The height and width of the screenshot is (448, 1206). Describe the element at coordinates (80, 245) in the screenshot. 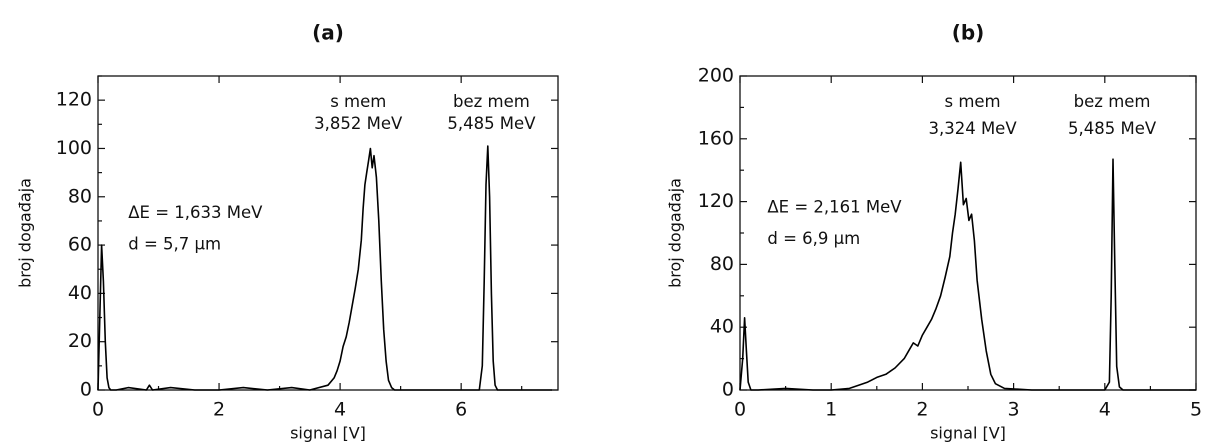

I see `y-tick-label: 60` at that location.